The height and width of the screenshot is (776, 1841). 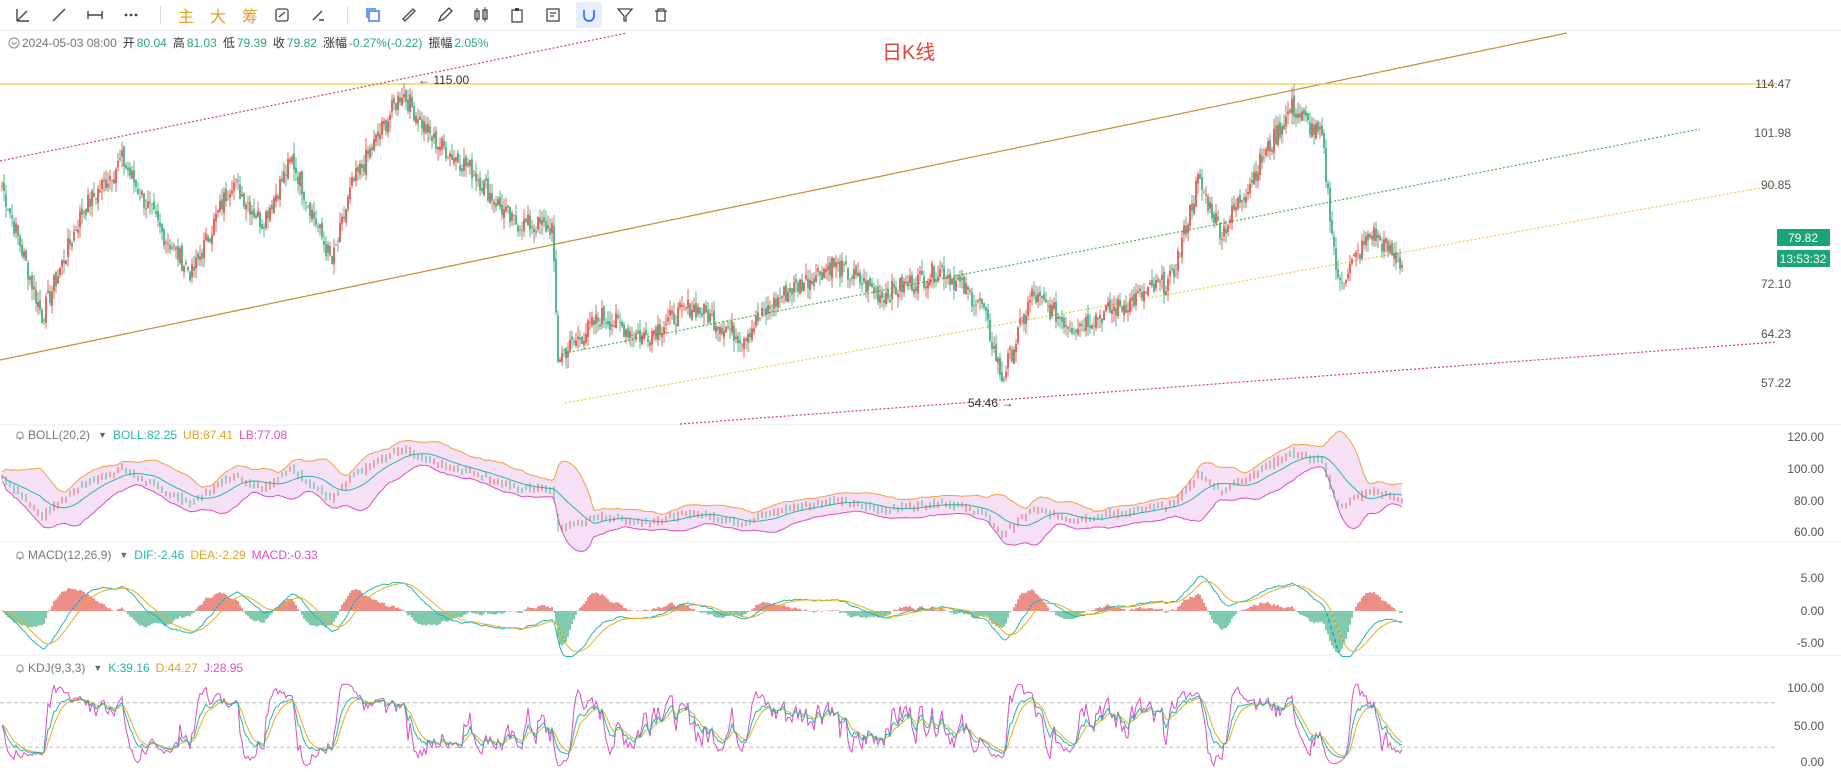 What do you see at coordinates (481, 15) in the screenshot?
I see `candle-icon` at bounding box center [481, 15].